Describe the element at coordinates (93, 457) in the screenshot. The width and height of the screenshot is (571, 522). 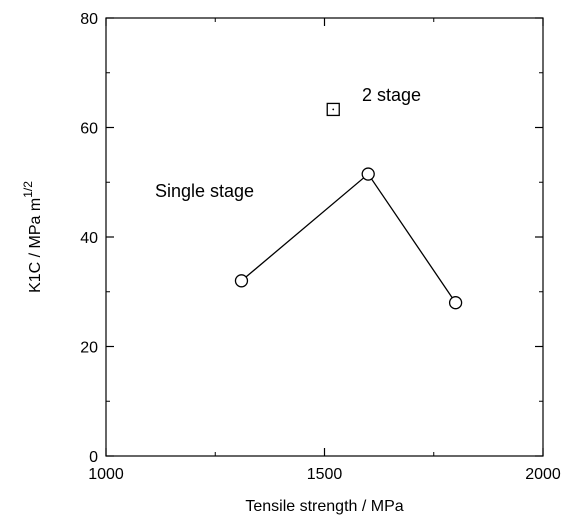
I see `y-tick-label: 0` at that location.